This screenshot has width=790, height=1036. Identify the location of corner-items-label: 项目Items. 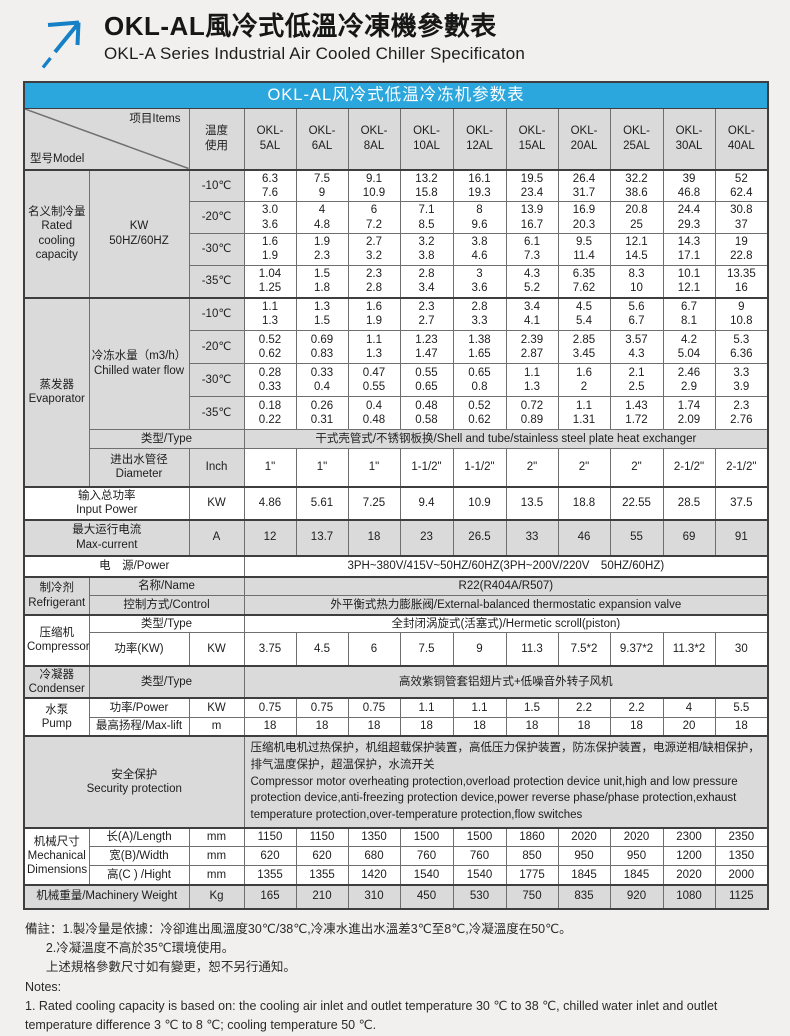
(155, 119).